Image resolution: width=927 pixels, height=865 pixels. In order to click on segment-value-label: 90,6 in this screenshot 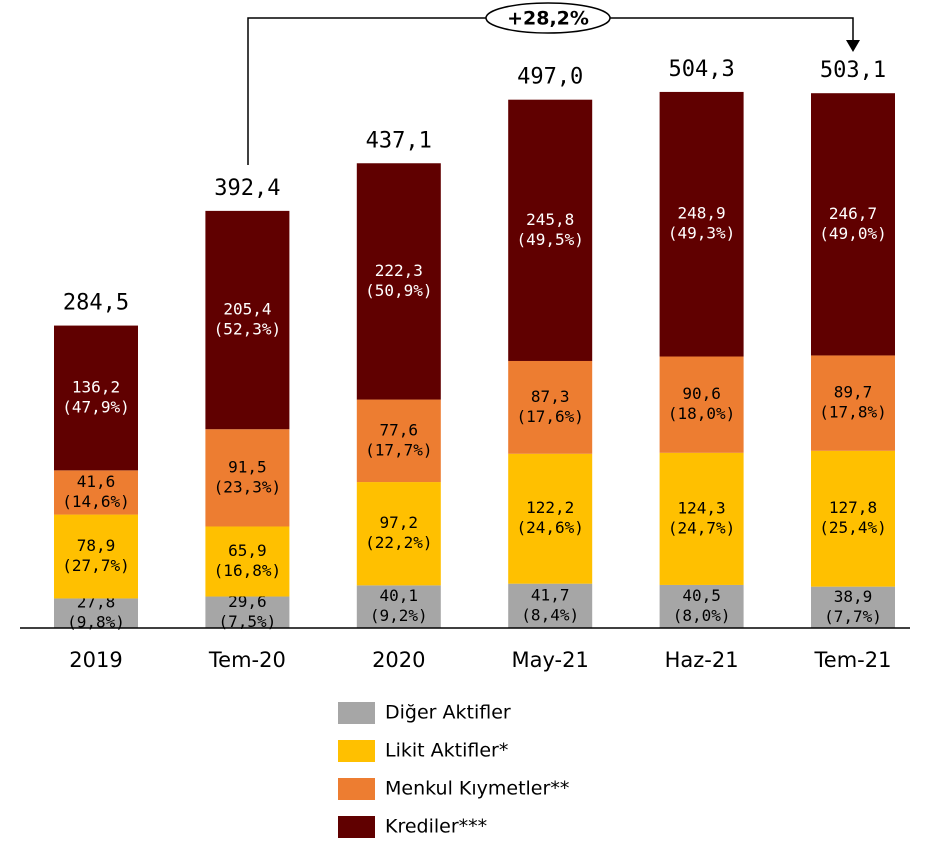, I will do `click(701, 393)`.